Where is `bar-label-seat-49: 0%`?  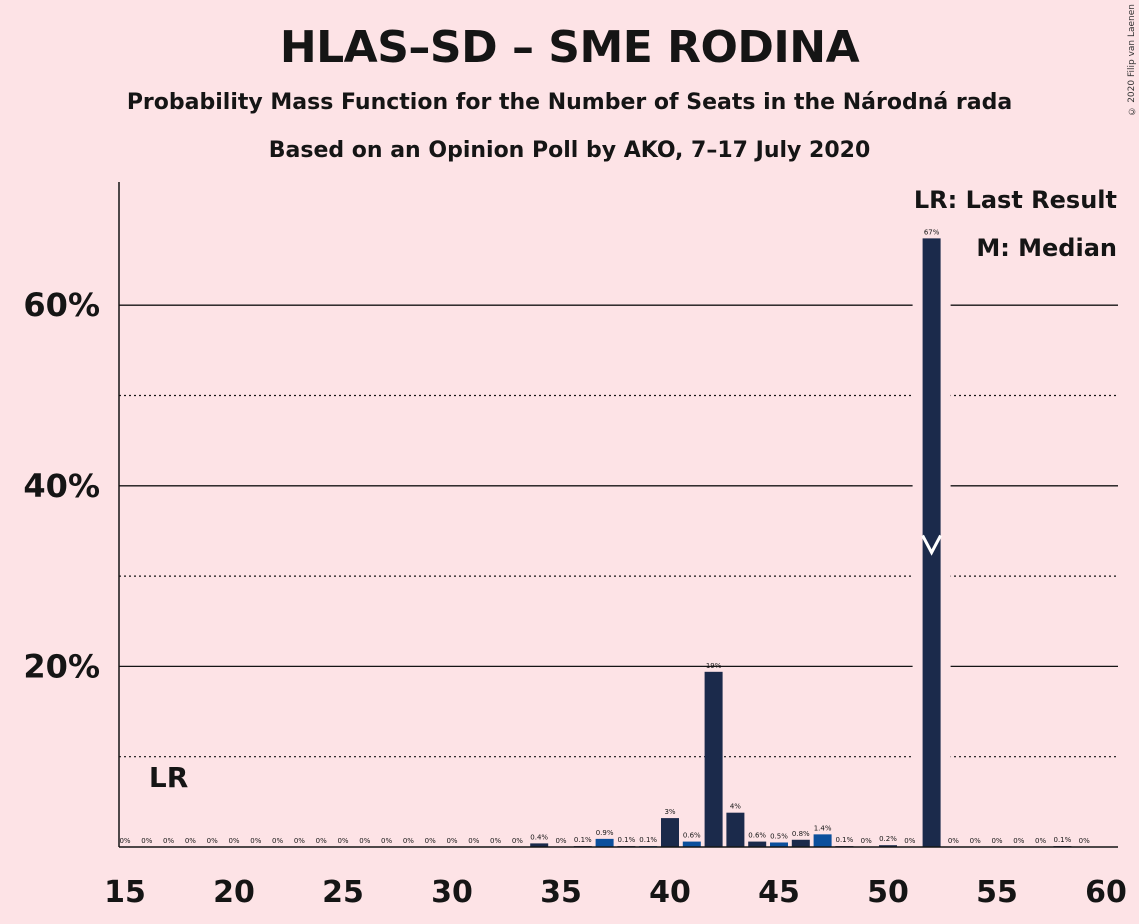 bar-label-seat-49: 0% is located at coordinates (866, 841).